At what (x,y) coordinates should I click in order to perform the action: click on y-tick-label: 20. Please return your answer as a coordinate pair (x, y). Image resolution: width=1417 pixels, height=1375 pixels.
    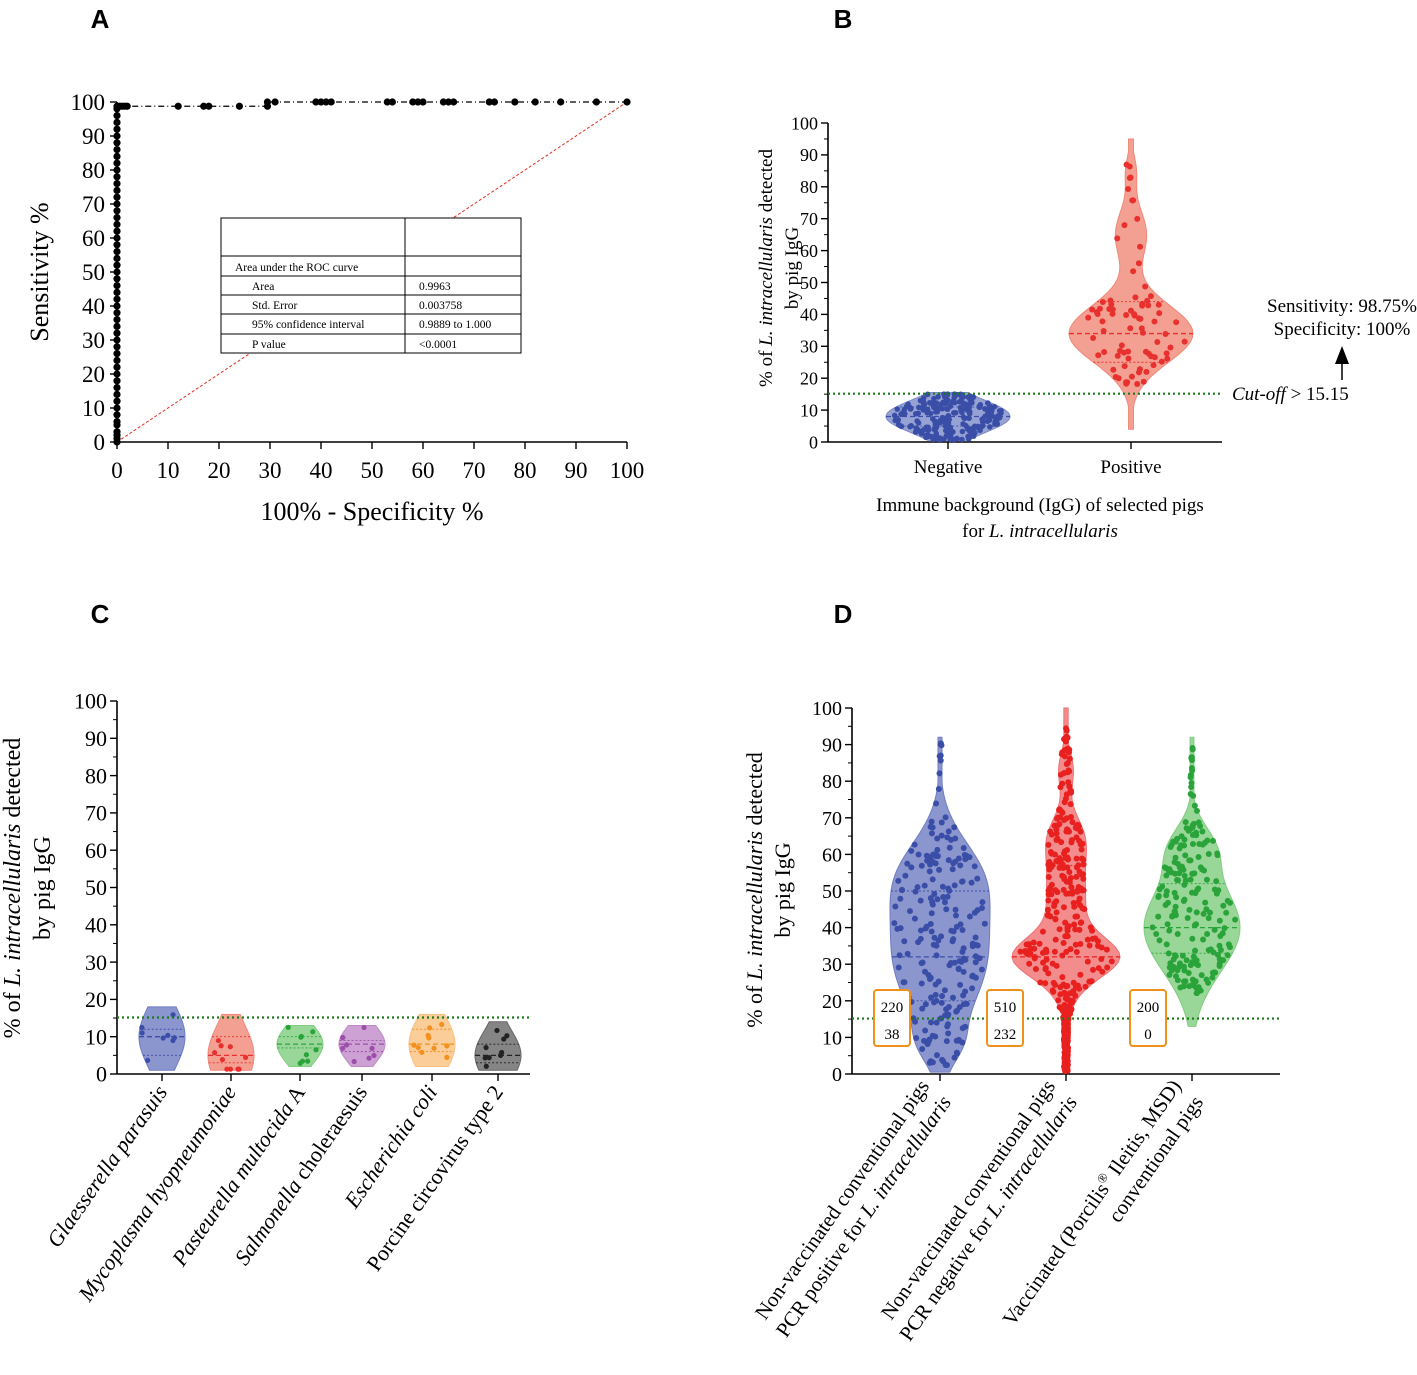
    Looking at the image, I should click on (809, 379).